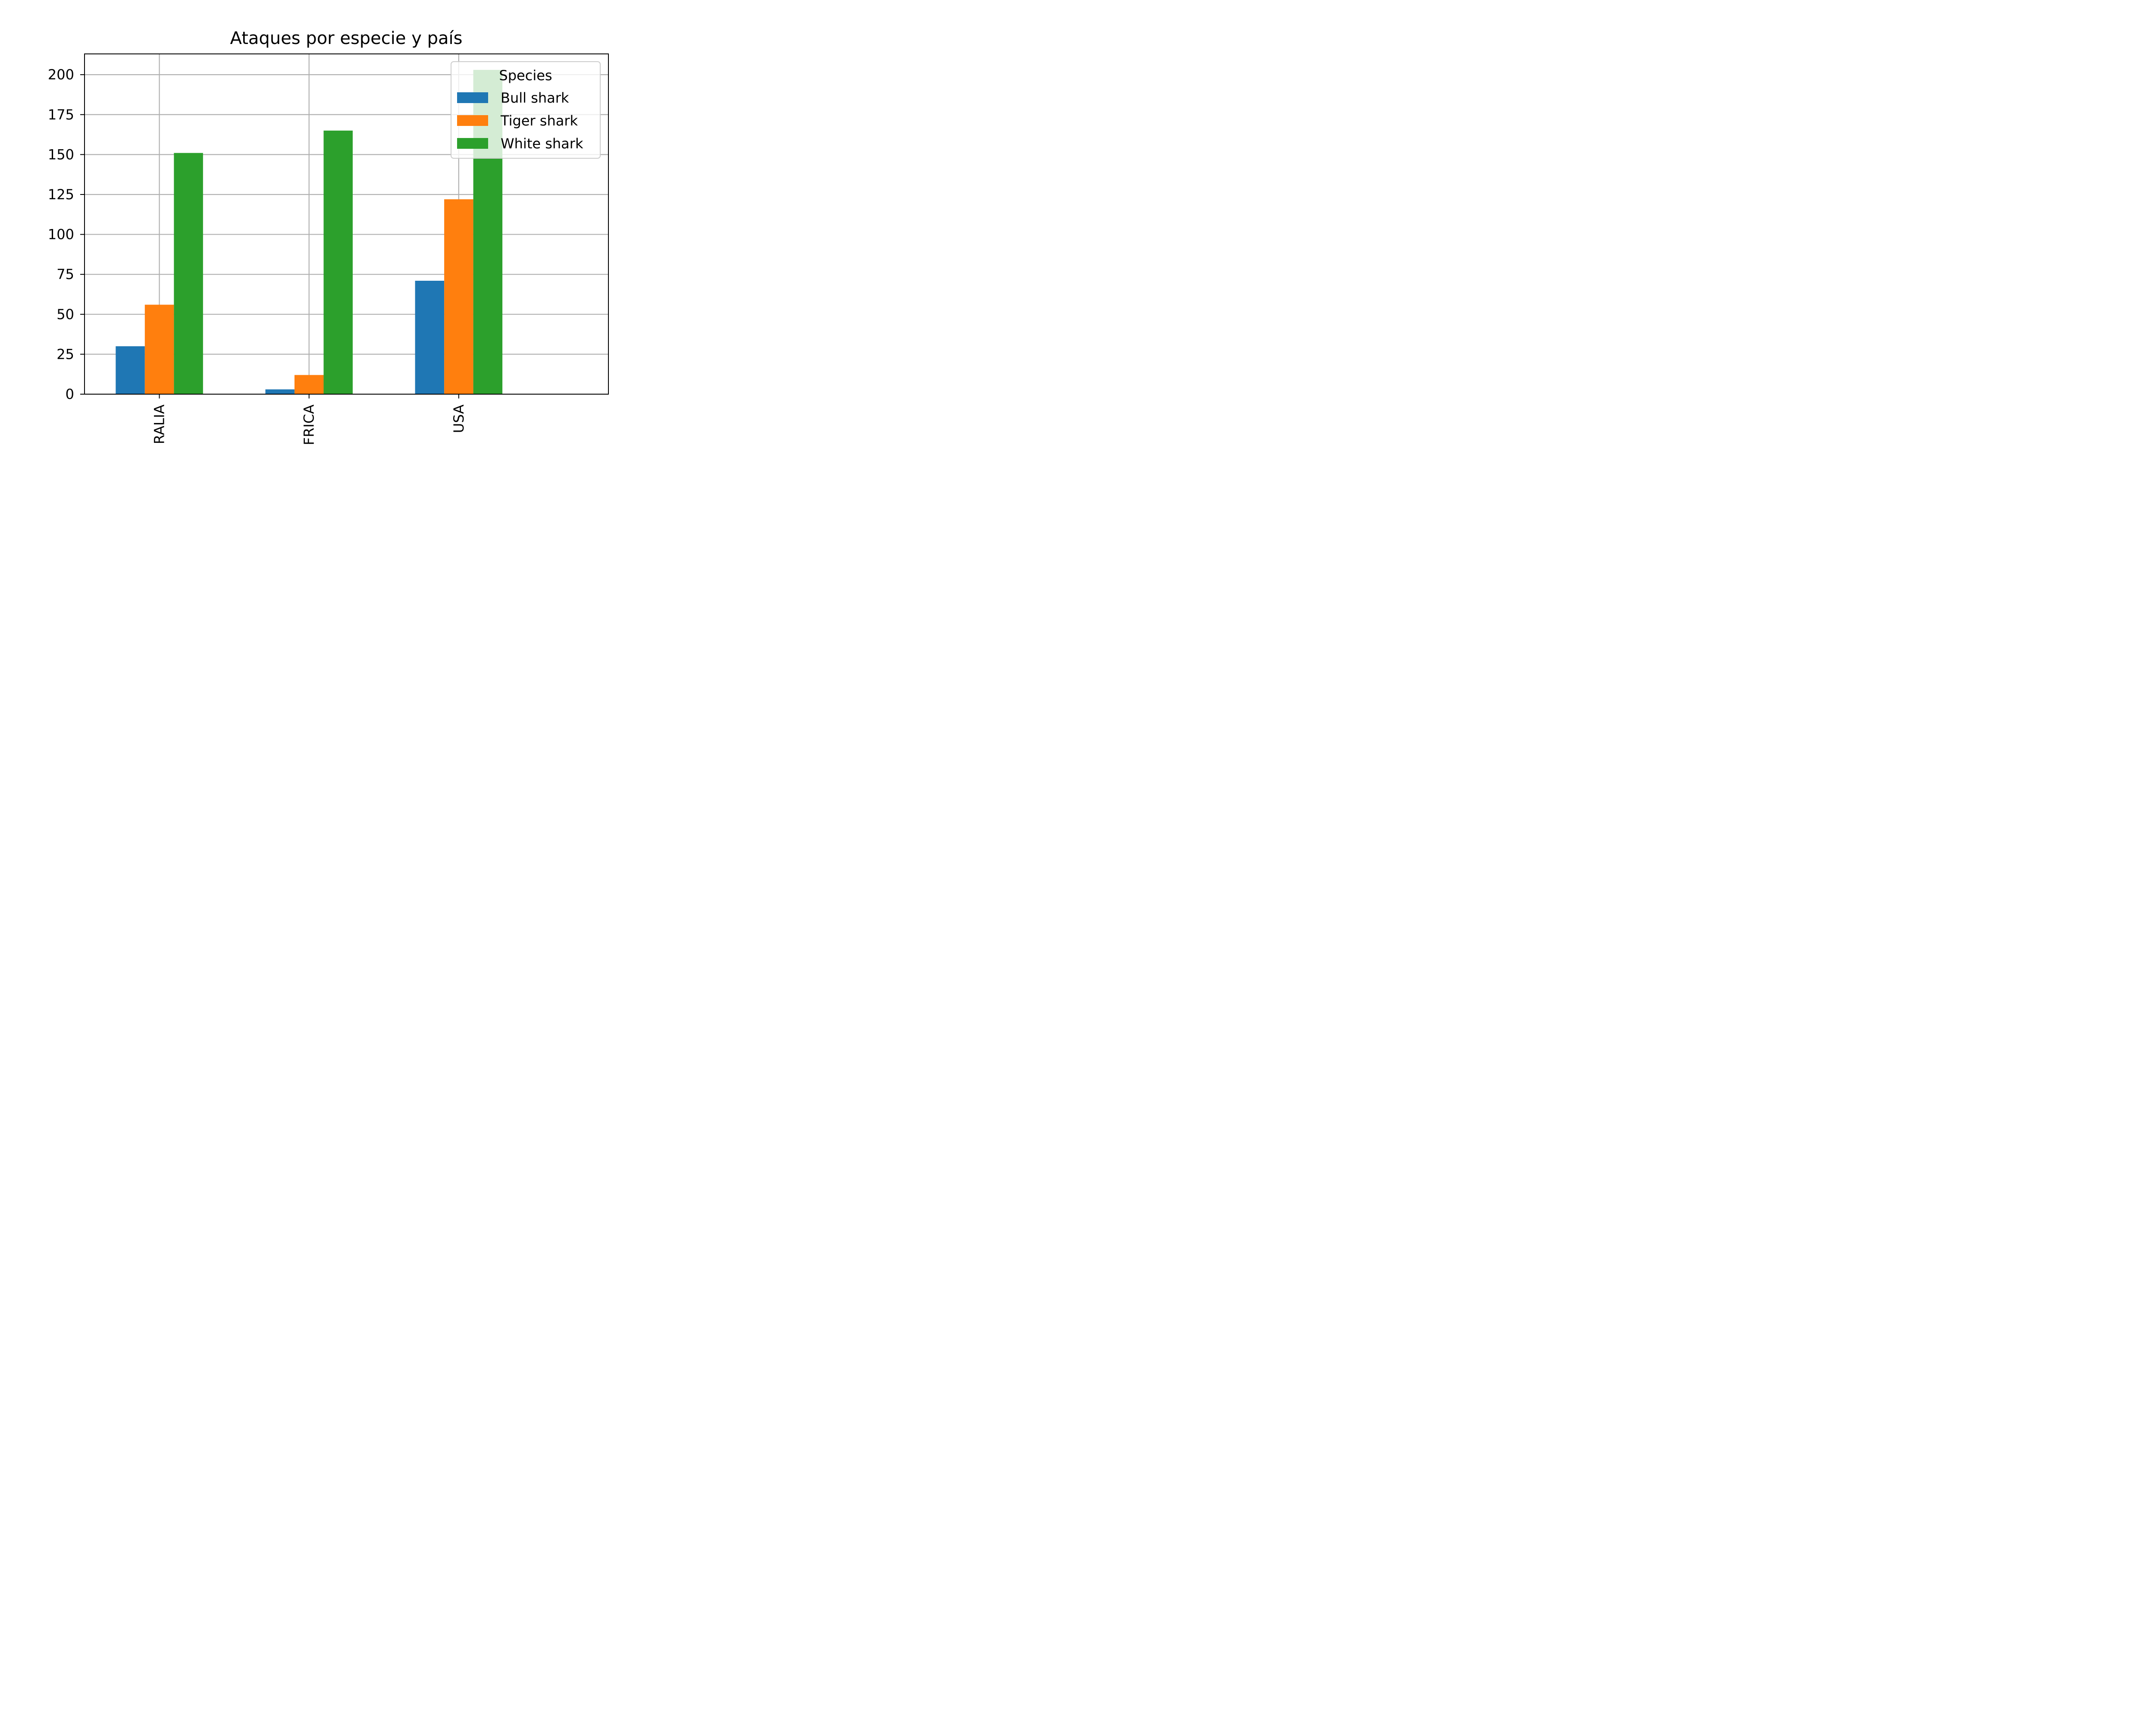 This screenshot has height=1725, width=2156. Describe the element at coordinates (65, 274) in the screenshot. I see `y-tick-label: 75` at that location.